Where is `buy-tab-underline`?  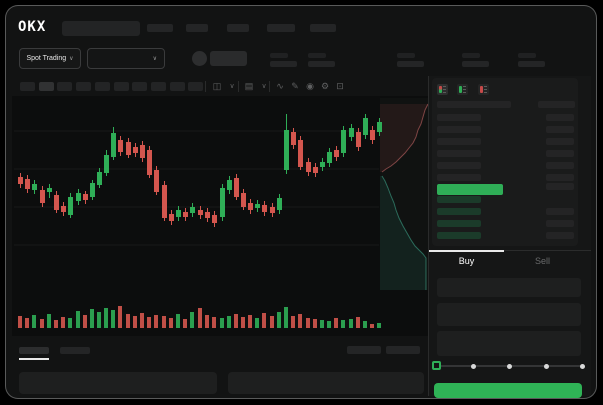 buy-tab-underline is located at coordinates (466, 251).